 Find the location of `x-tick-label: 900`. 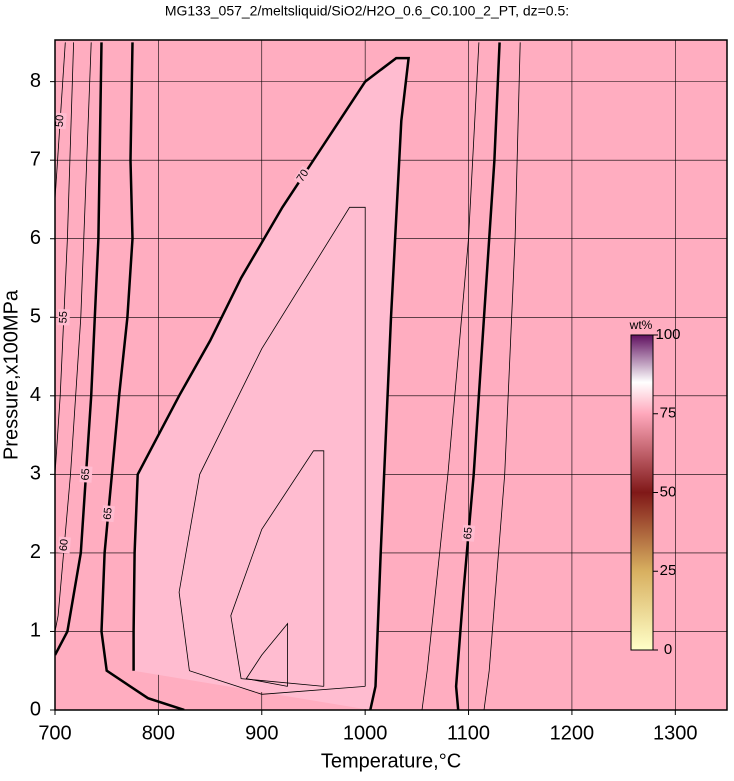

x-tick-label: 900 is located at coordinates (261, 733).